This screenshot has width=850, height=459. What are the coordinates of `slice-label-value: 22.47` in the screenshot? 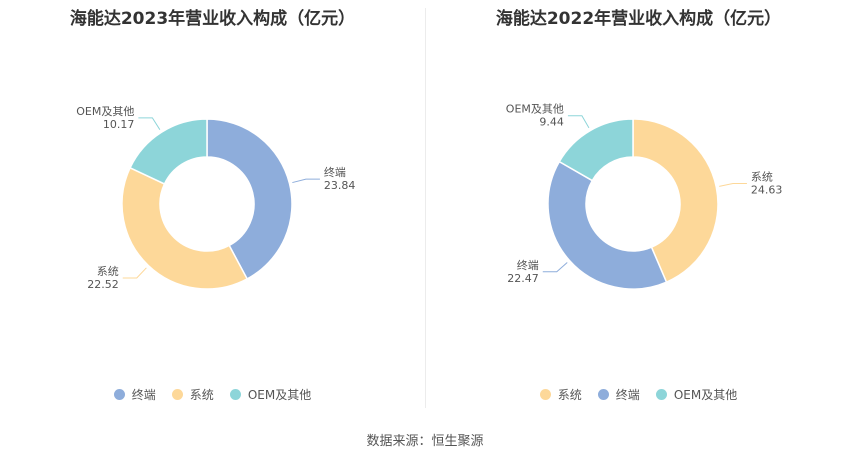 It's located at (523, 278).